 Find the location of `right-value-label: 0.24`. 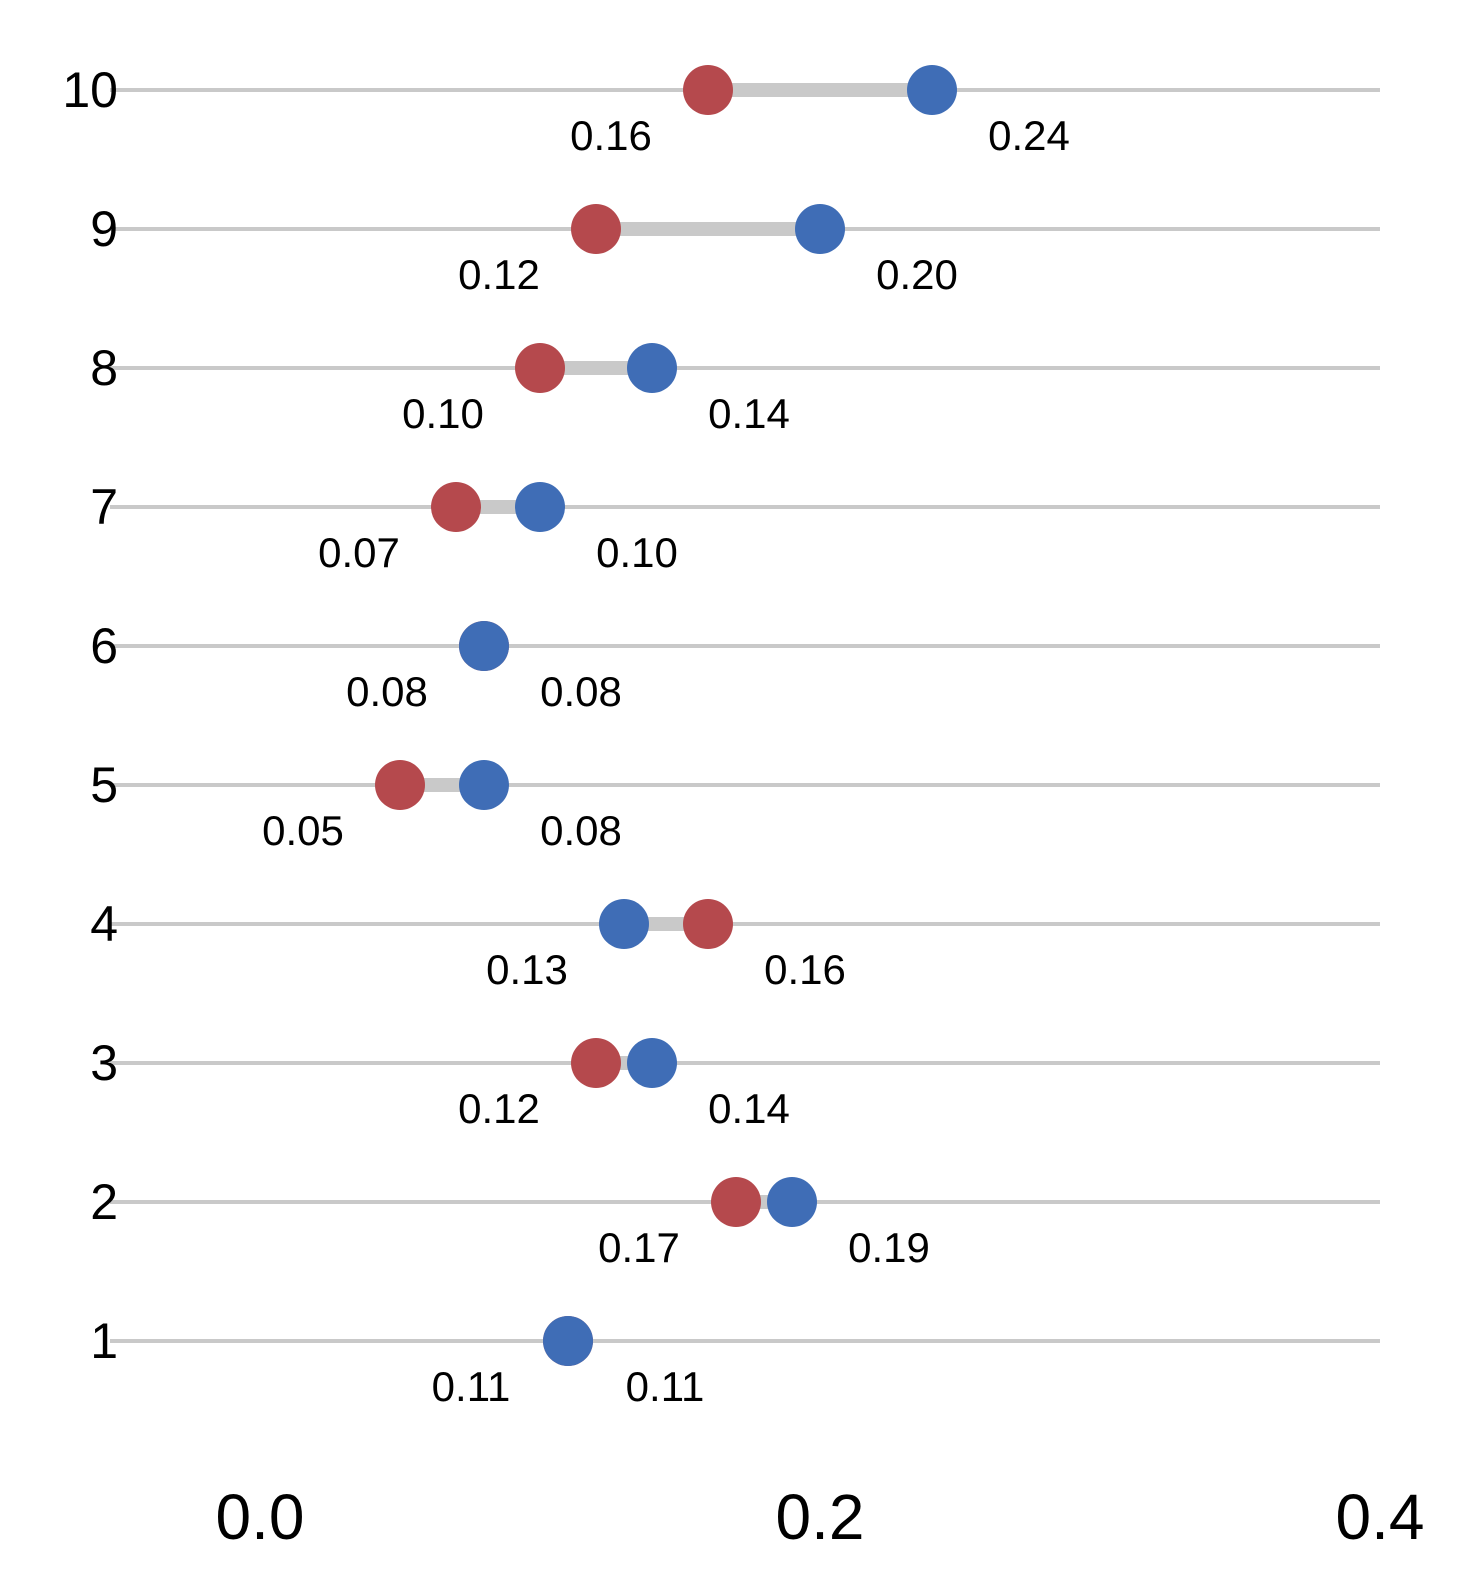

right-value-label: 0.24 is located at coordinates (1029, 135).